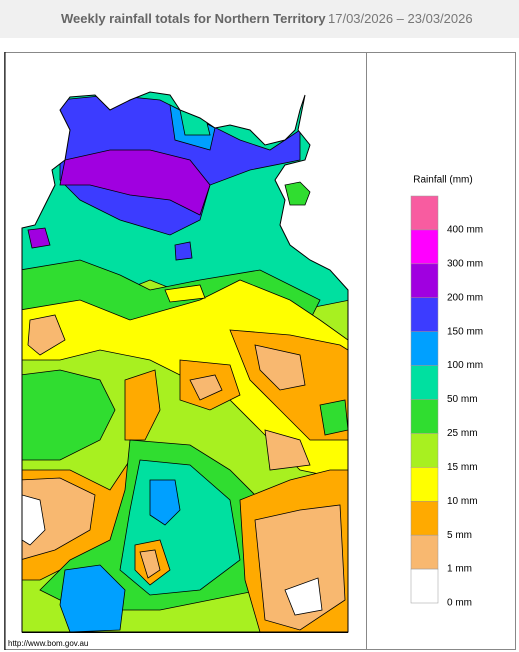 The width and height of the screenshot is (519, 652). What do you see at coordinates (400, 18) in the screenshot?
I see `date-range: 17/03/2026 – 23/03/2026` at bounding box center [400, 18].